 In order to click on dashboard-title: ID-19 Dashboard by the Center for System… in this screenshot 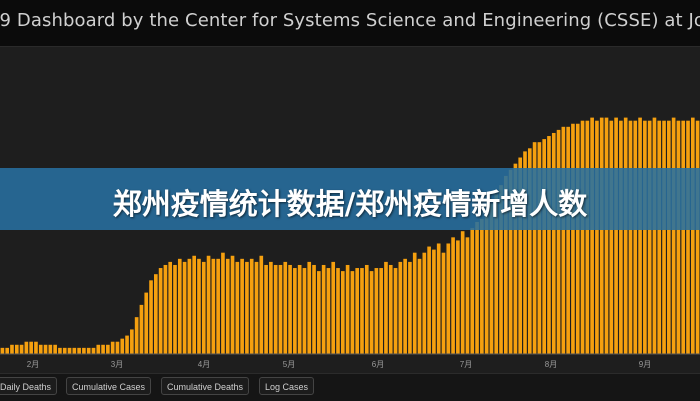, I will do `click(350, 20)`.